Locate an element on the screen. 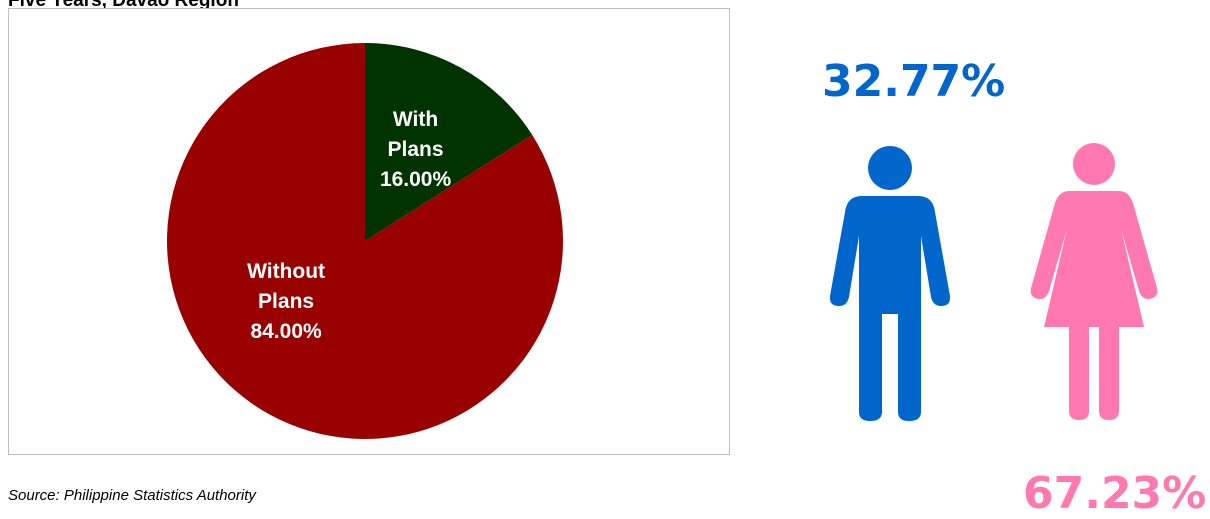 Image resolution: width=1210 pixels, height=519 pixels. female-percentage: 67.23% is located at coordinates (1115, 493).